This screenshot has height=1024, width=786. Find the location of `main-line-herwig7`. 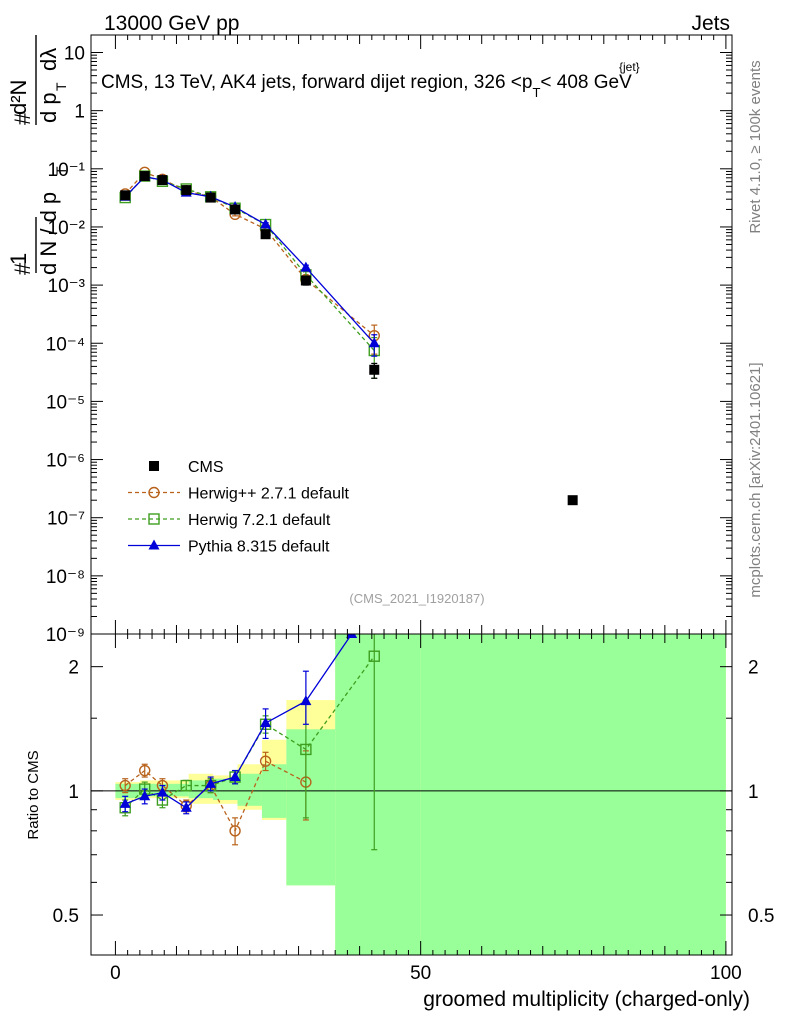

main-line-herwig7 is located at coordinates (249, 263).